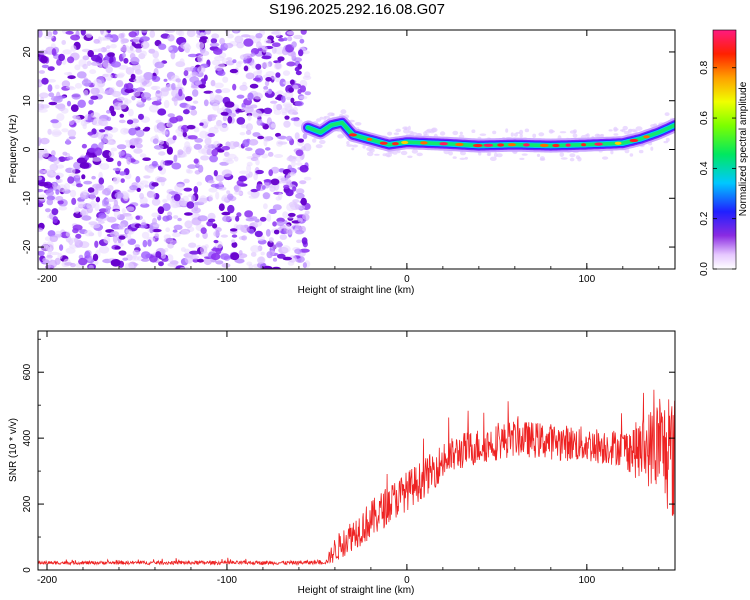 Image resolution: width=750 pixels, height=600 pixels. I want to click on snr-y-tick-label: 400, so click(27, 437).